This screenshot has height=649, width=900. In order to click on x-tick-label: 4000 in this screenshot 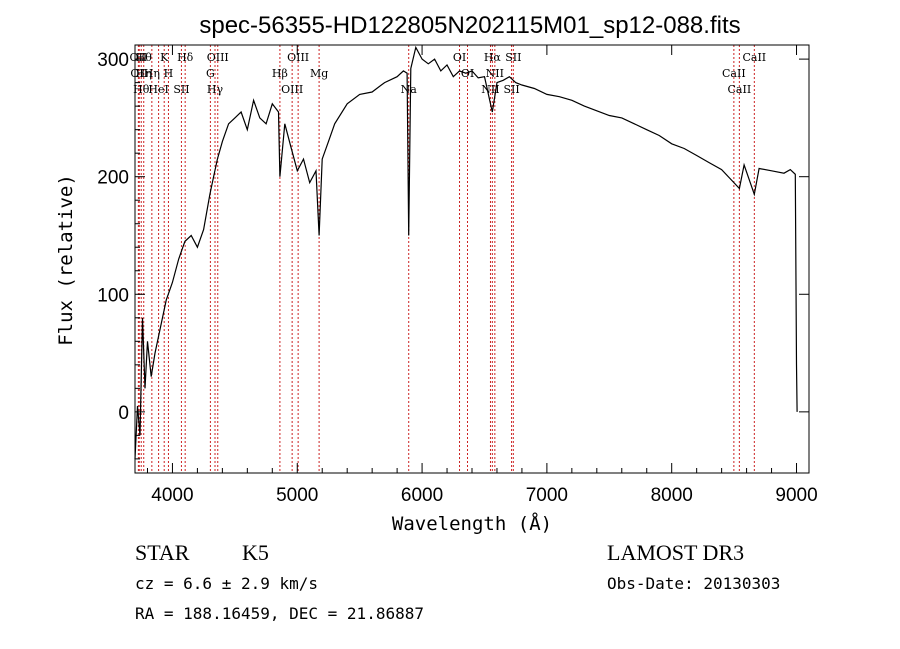, I will do `click(172, 495)`.